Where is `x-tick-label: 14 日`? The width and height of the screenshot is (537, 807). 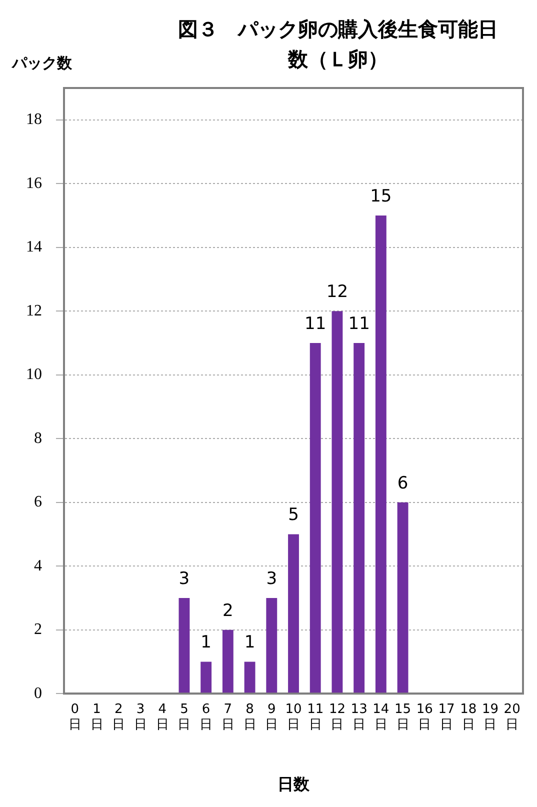 x-tick-label: 14 日 is located at coordinates (381, 717).